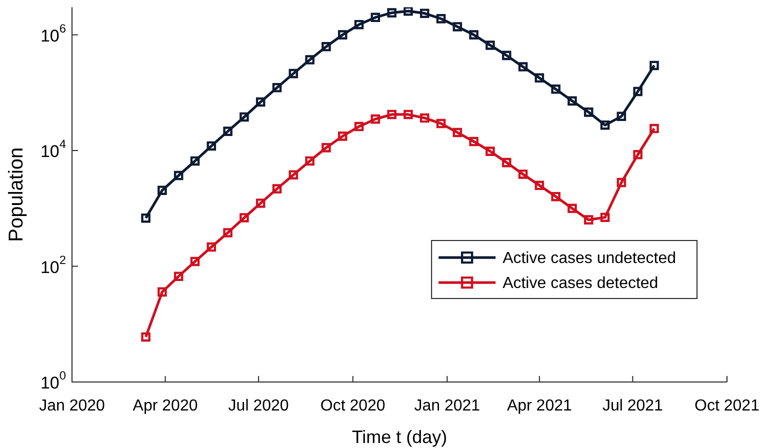  Describe the element at coordinates (17, 194) in the screenshot. I see `y-axis-title: Population` at that location.